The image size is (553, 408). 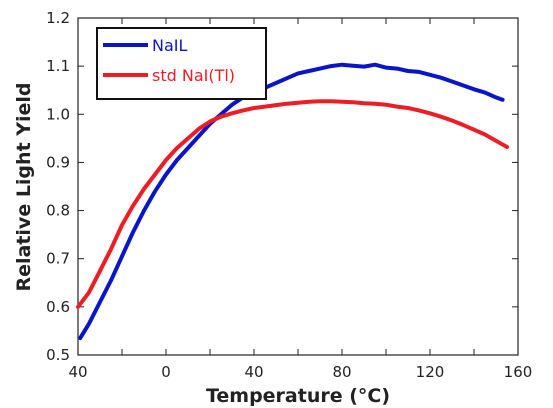 What do you see at coordinates (58, 355) in the screenshot?
I see `y-tick-label: 0.5` at bounding box center [58, 355].